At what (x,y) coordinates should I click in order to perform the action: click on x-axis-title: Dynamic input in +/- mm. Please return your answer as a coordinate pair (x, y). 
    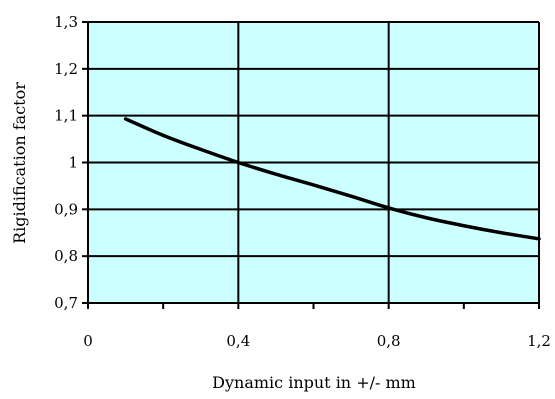
    Looking at the image, I should click on (314, 382).